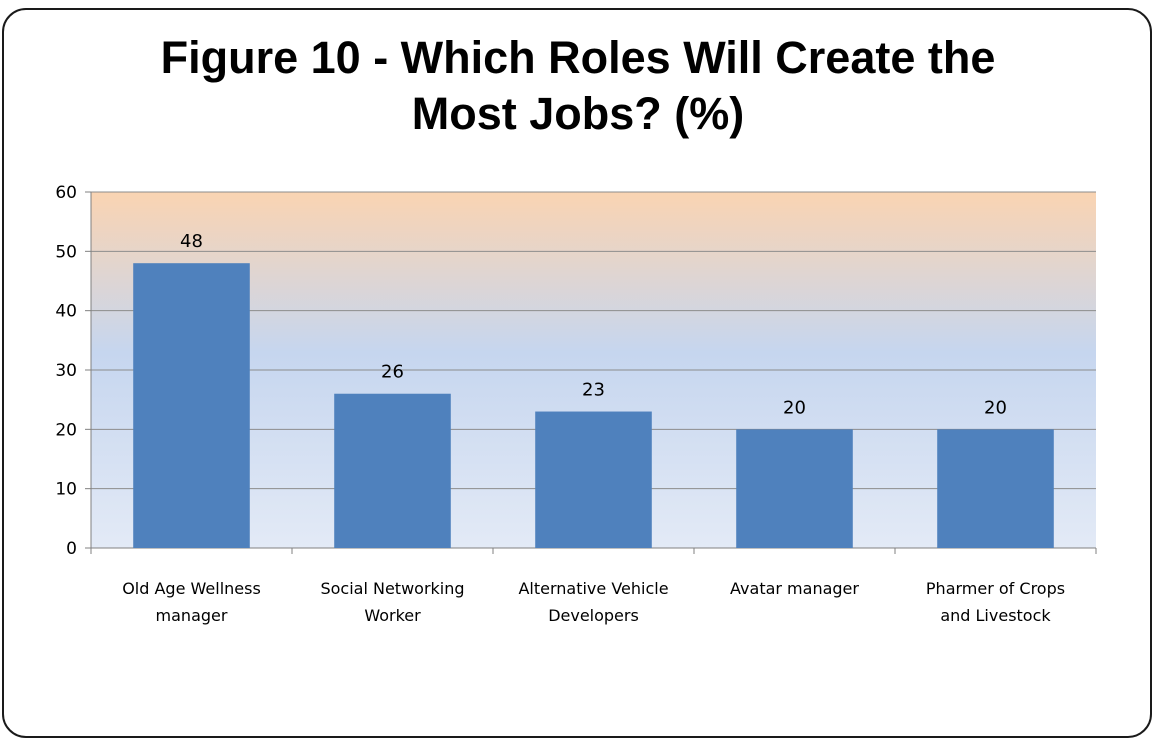 The width and height of the screenshot is (1156, 738). Describe the element at coordinates (578, 113) in the screenshot. I see `chart-title-line-2: Most Jobs? (%)` at that location.